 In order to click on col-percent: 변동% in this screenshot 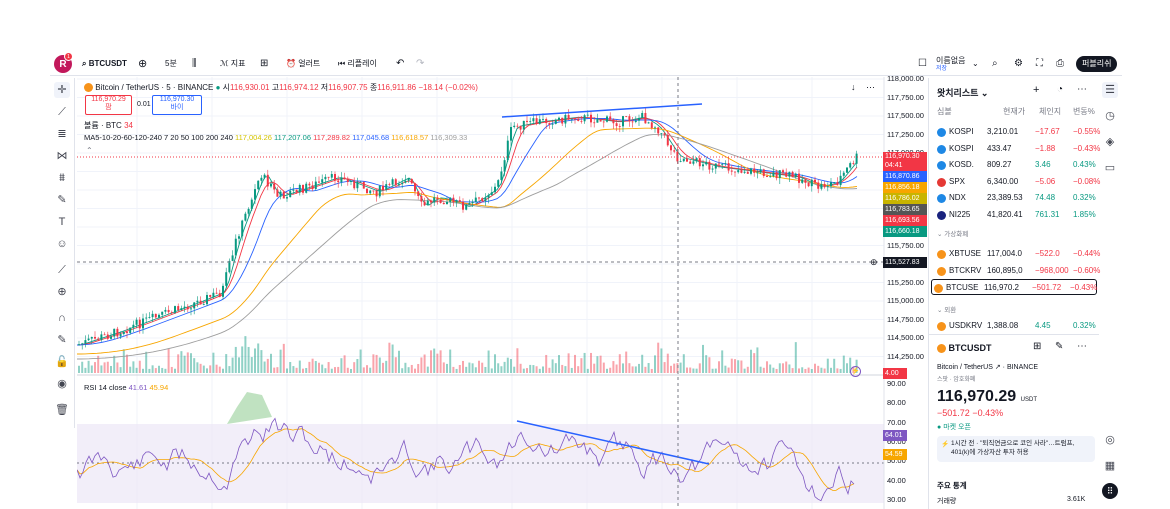, I will do `click(1084, 111)`.